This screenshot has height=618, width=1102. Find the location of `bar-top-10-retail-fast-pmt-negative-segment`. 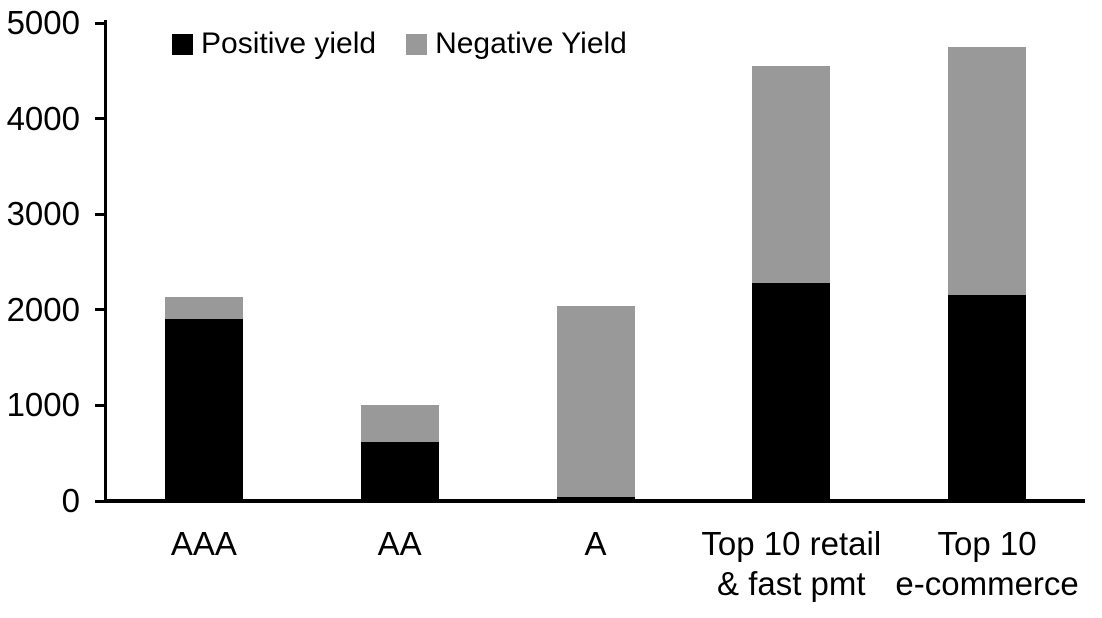

bar-top-10-retail-fast-pmt-negative-segment is located at coordinates (791, 175).